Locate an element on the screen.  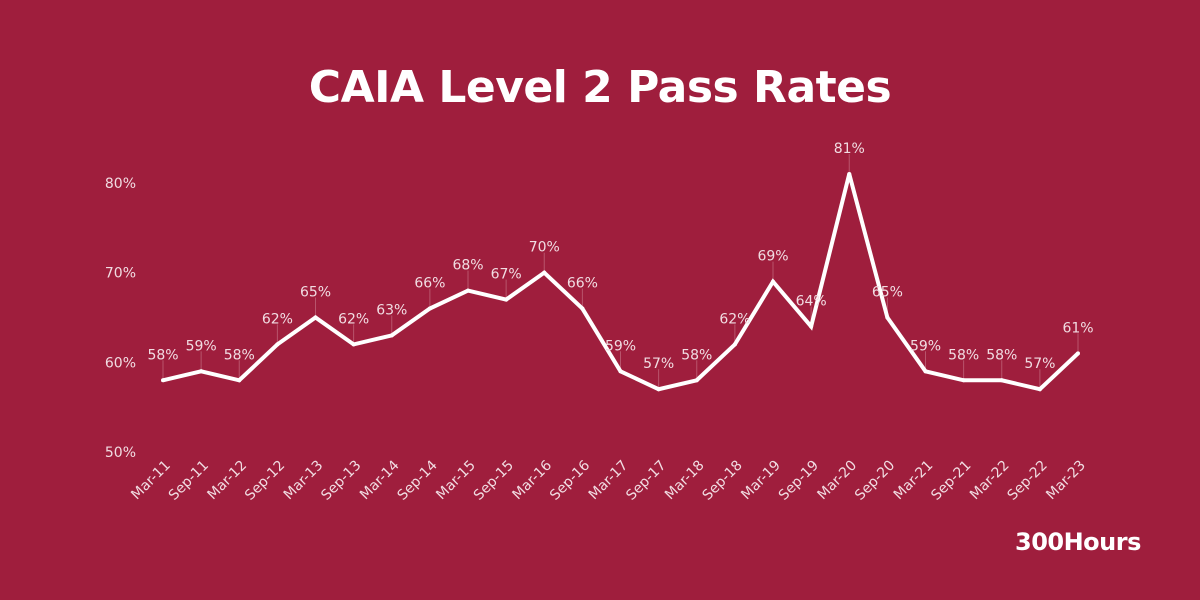
x-tick-label: Mar-21 is located at coordinates (914, 481).